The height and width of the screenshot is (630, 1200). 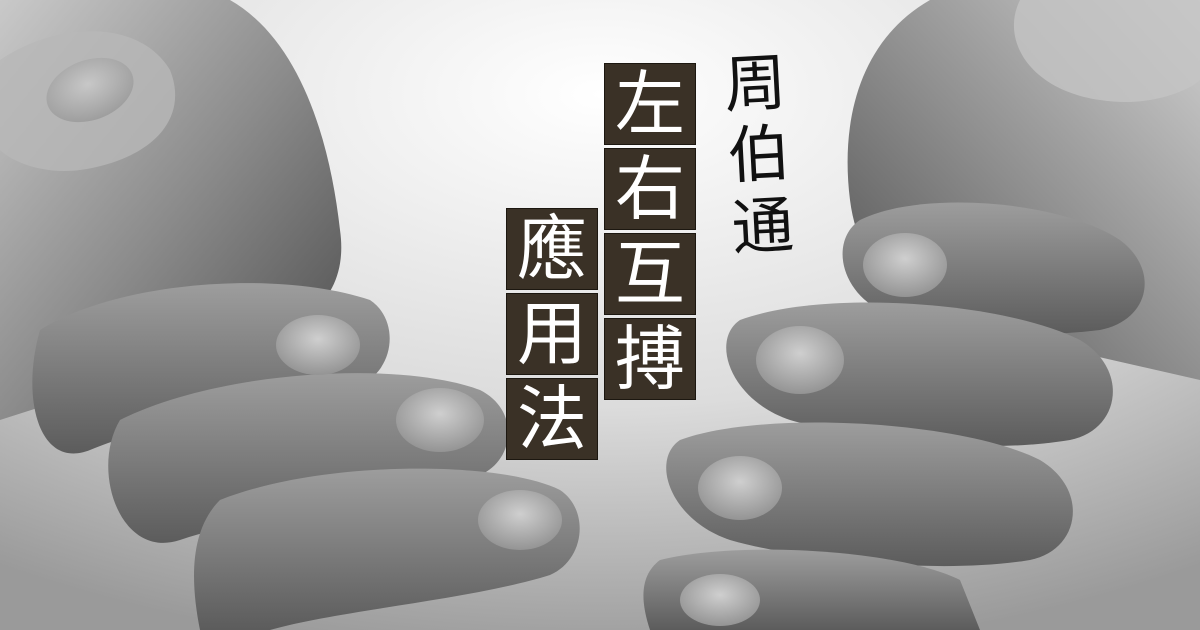 What do you see at coordinates (650, 189) in the screenshot?
I see `title-char: 右` at bounding box center [650, 189].